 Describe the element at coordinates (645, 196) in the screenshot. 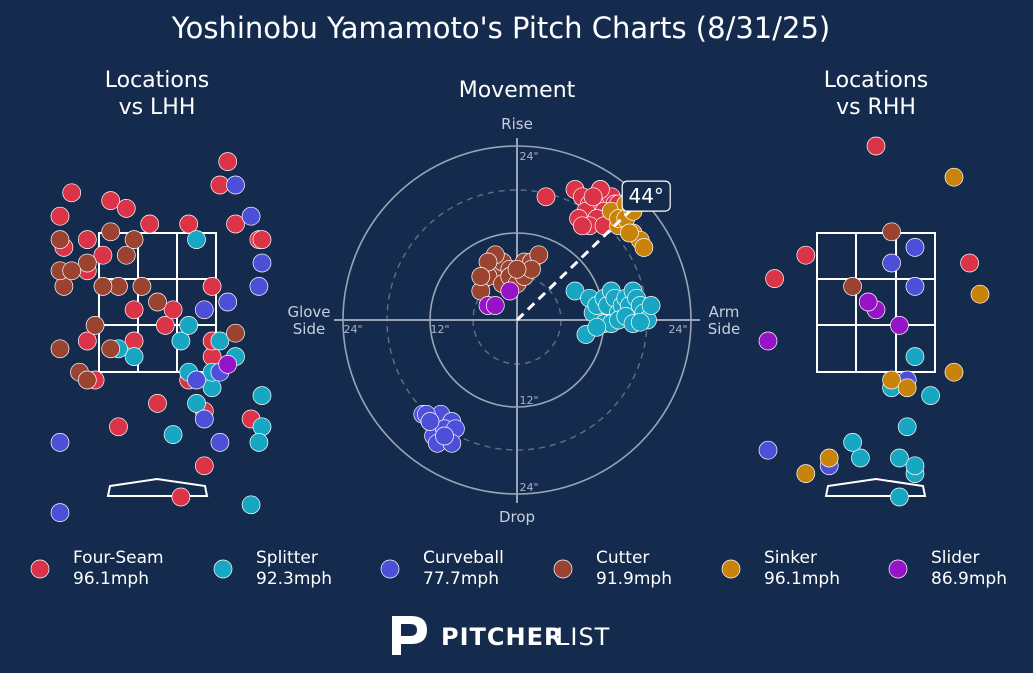

I see `arm-angle-label: 44°` at that location.